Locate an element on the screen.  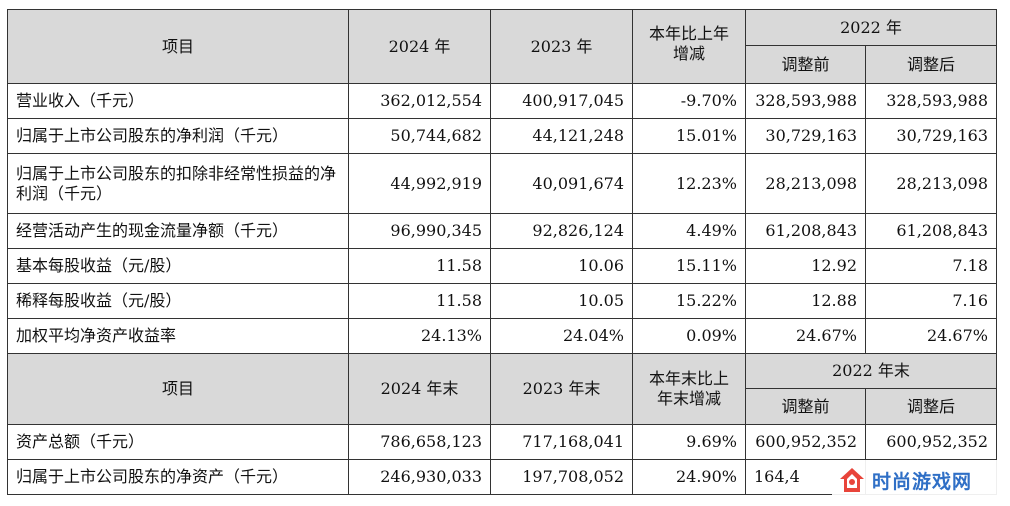
row-label: 资产总额（千元） is located at coordinates (178, 442).